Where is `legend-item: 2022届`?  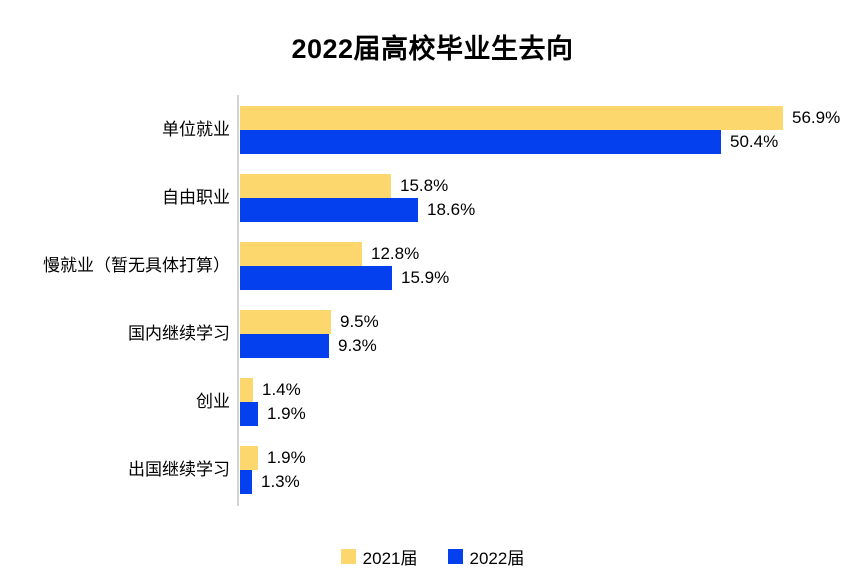
legend-item: 2022届 is located at coordinates (486, 556).